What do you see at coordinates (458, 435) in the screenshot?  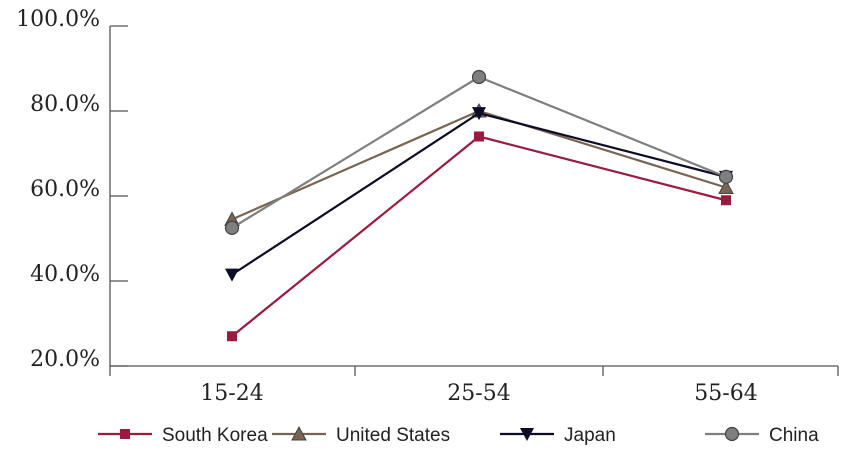 I see `legend: South Korea United States Japan China` at bounding box center [458, 435].